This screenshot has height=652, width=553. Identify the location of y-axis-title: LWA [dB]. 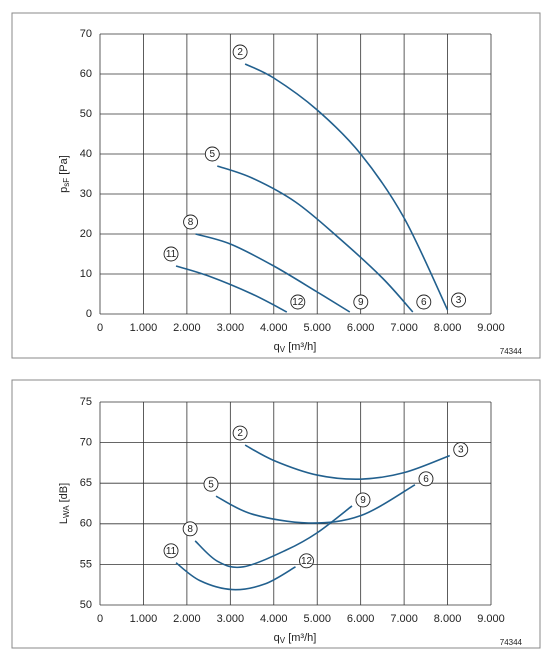
(64, 503).